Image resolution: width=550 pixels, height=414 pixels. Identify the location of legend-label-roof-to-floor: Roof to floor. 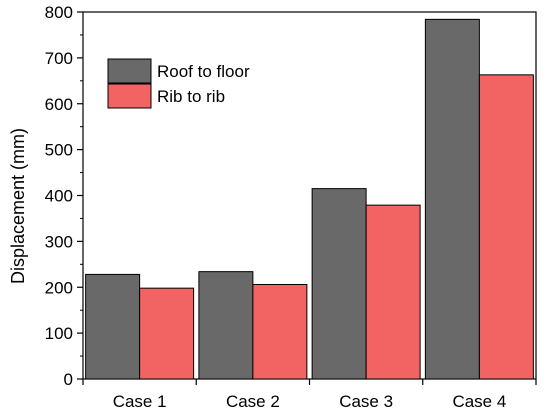
(203, 71).